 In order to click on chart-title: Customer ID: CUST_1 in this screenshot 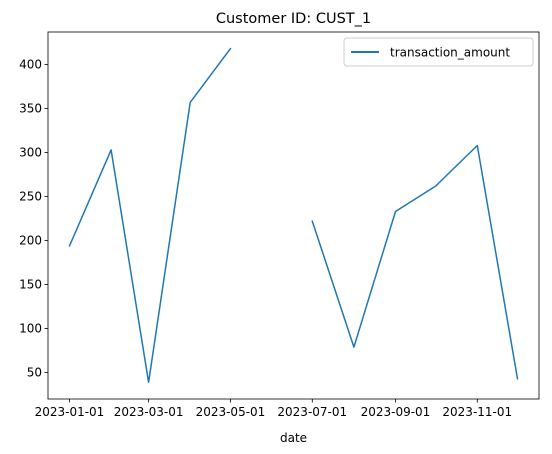, I will do `click(293, 19)`.